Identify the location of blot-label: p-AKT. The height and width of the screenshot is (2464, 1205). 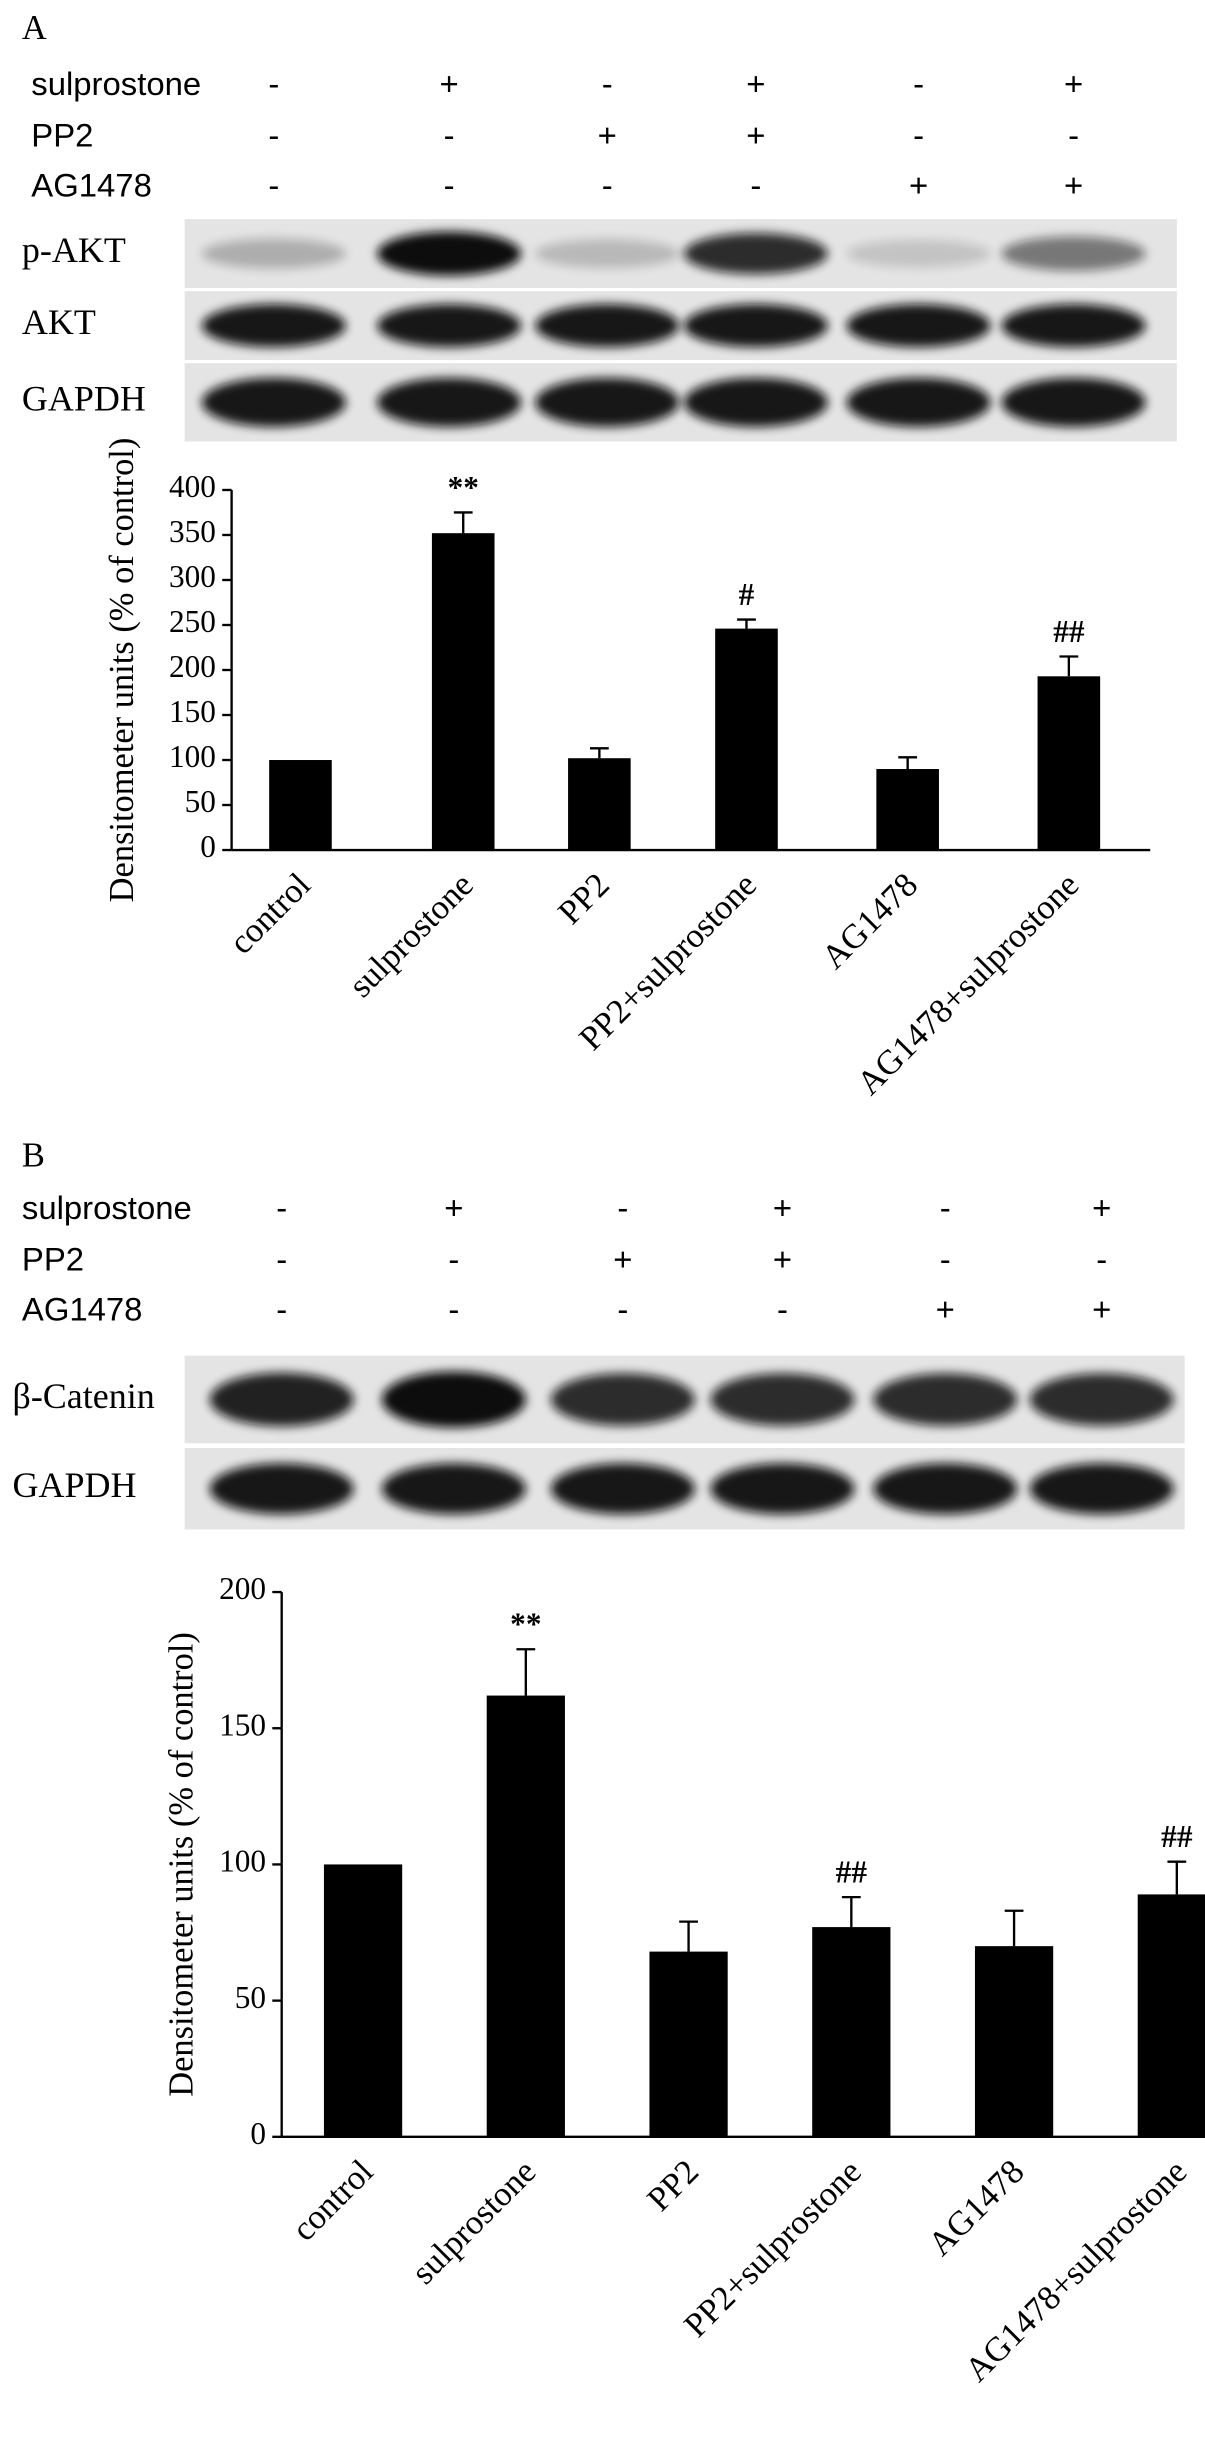
(74, 250).